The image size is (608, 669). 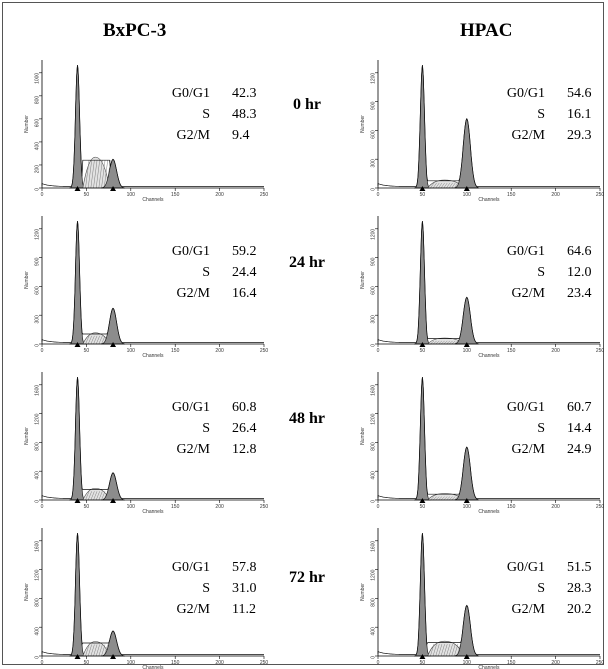 What do you see at coordinates (374, 290) in the screenshot?
I see `y-tick-label: 600` at bounding box center [374, 290].